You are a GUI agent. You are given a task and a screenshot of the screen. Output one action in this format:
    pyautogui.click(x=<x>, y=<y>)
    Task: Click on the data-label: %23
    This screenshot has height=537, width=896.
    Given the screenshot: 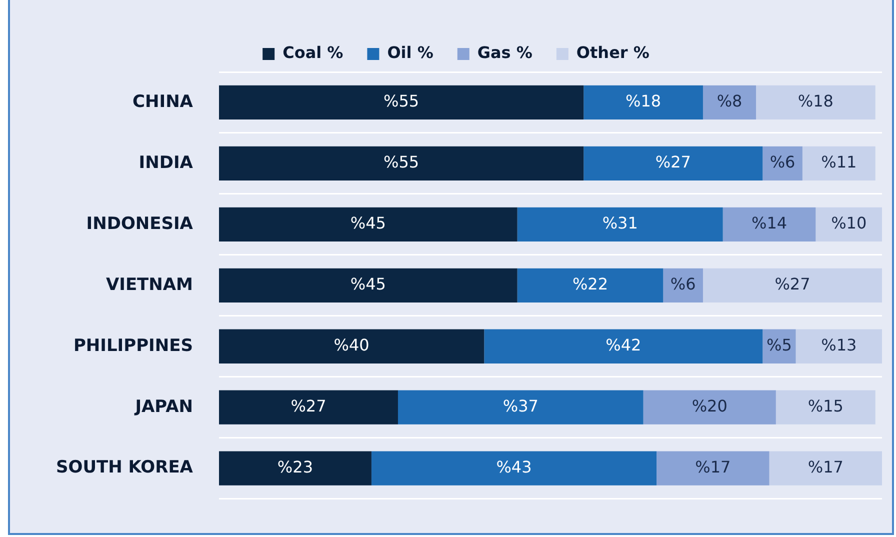 What is the action you would take?
    pyautogui.click(x=295, y=466)
    